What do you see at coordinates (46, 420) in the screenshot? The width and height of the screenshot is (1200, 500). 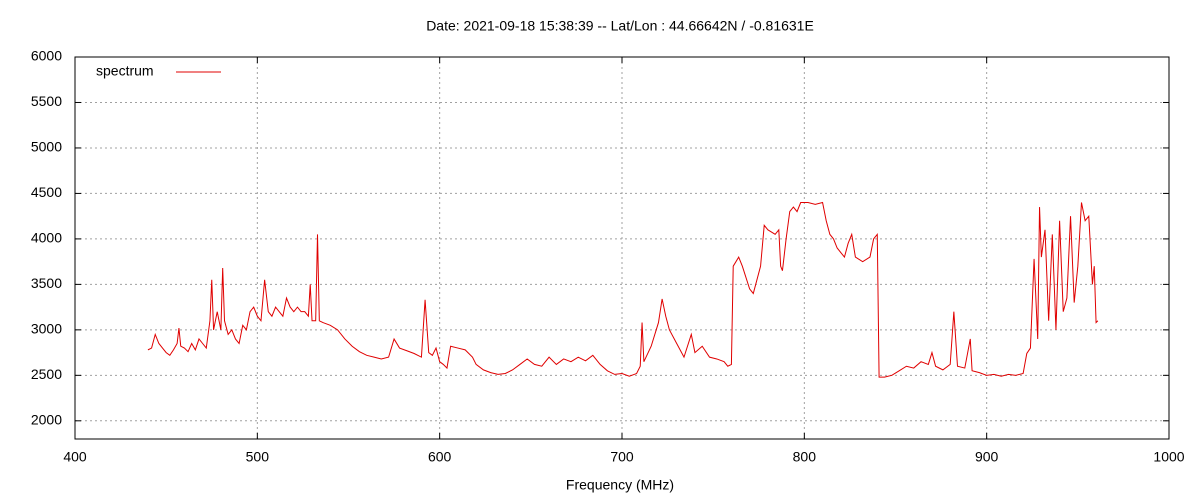 I see `y-tick-label: 2000` at bounding box center [46, 420].